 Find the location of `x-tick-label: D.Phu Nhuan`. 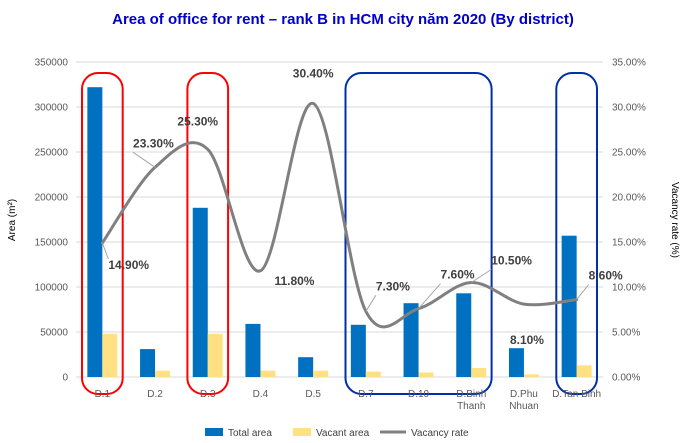

x-tick-label: D.Phu Nhuan is located at coordinates (523, 400).